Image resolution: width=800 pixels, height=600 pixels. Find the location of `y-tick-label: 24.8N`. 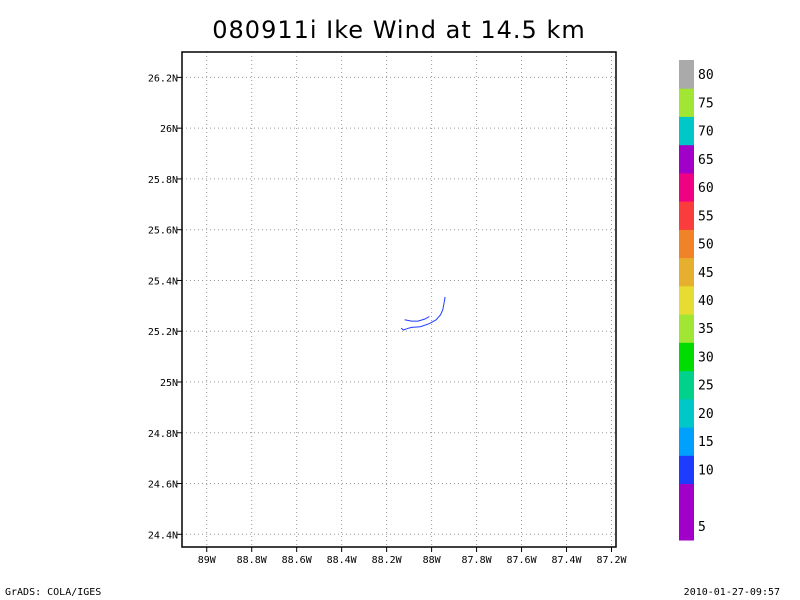

y-tick-label: 24.8N is located at coordinates (163, 434).